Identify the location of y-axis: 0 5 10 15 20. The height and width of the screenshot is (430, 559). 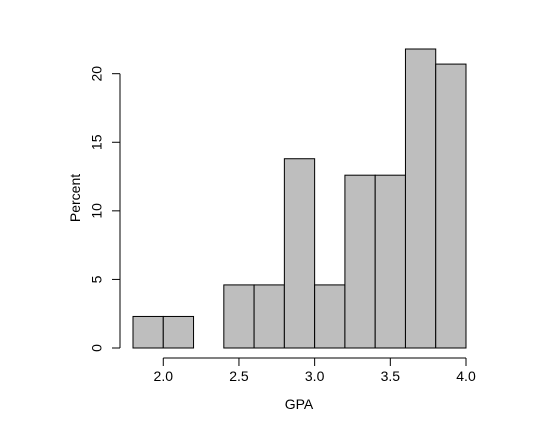
(105, 209).